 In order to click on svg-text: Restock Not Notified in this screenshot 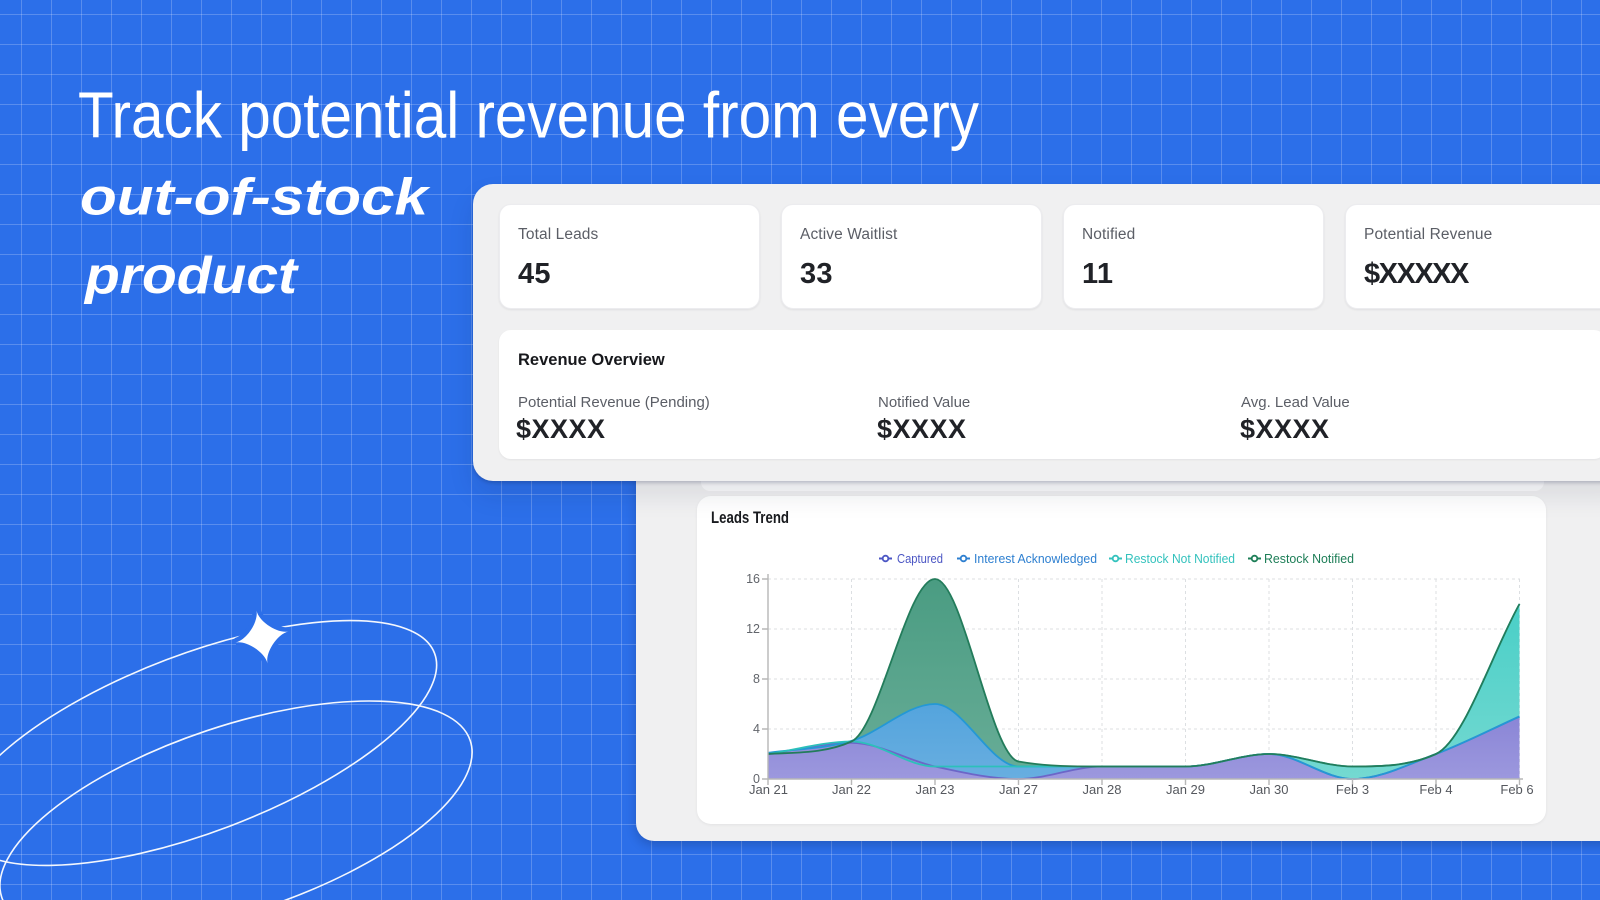, I will do `click(1180, 558)`.